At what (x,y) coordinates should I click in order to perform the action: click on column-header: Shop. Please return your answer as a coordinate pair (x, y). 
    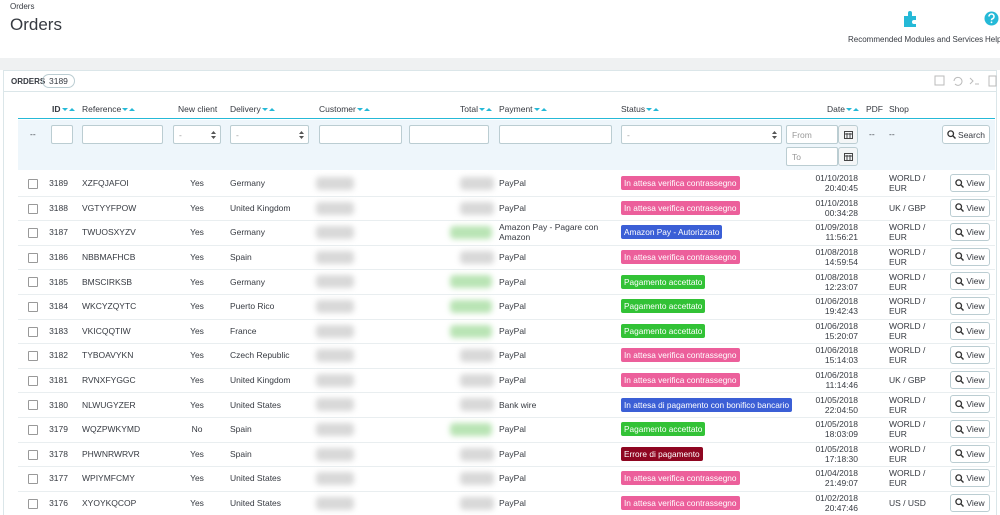
    Looking at the image, I should click on (899, 109).